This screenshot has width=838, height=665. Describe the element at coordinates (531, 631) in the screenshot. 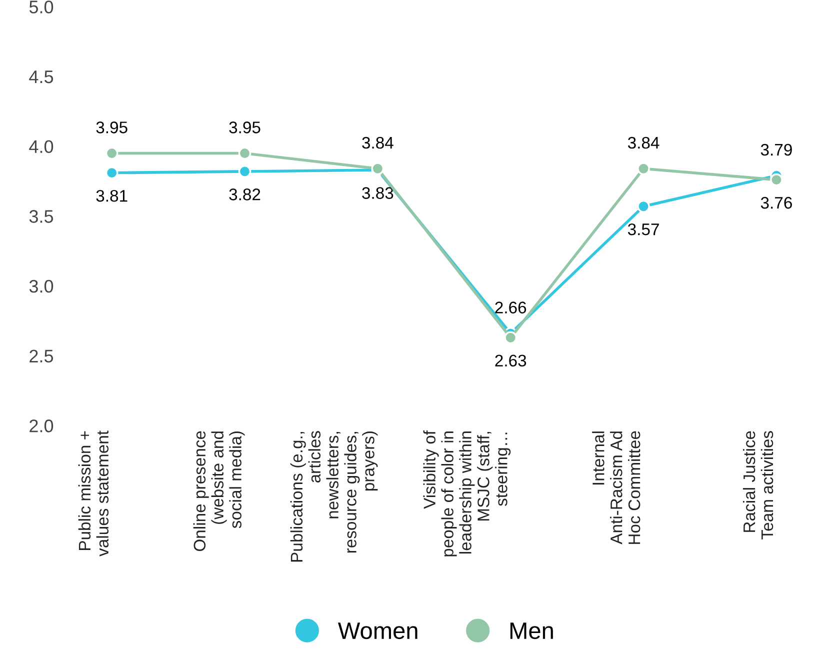

I see `legend-label: Men` at that location.